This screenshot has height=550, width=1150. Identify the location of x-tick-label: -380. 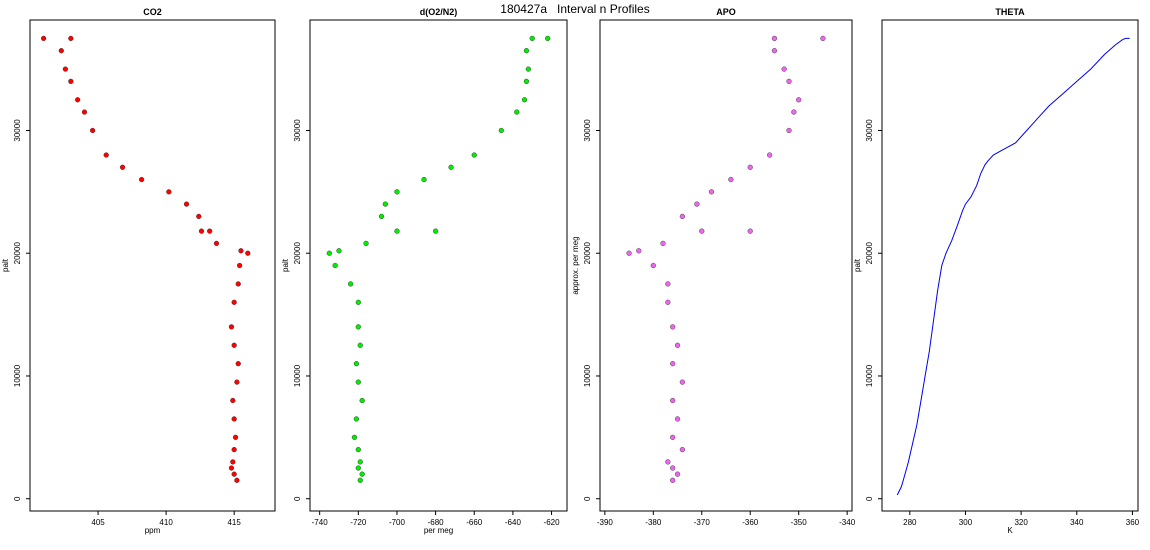
(653, 522).